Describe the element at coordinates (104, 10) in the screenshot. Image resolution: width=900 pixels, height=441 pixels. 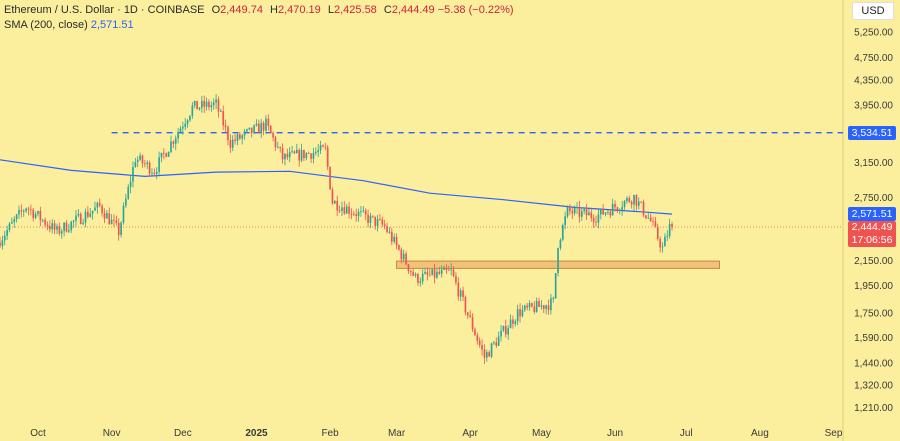
I see `symbol-title: Ethereum / U.S. Dollar · 1D · COINBASE` at that location.